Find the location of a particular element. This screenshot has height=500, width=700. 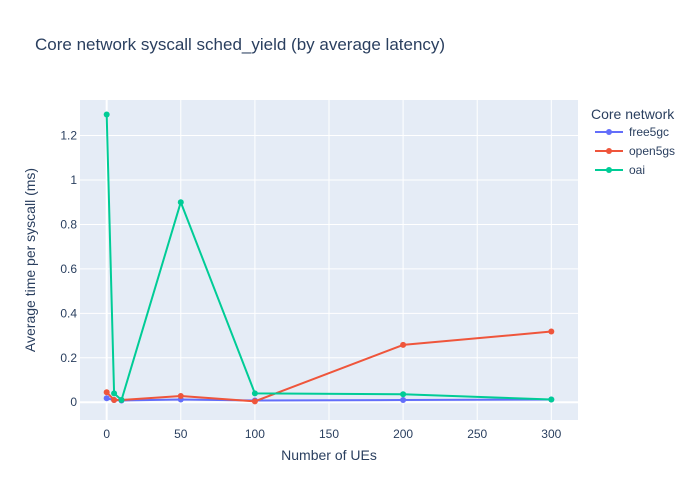

legend-item-open5gs: open5gs is located at coordinates (635, 151).